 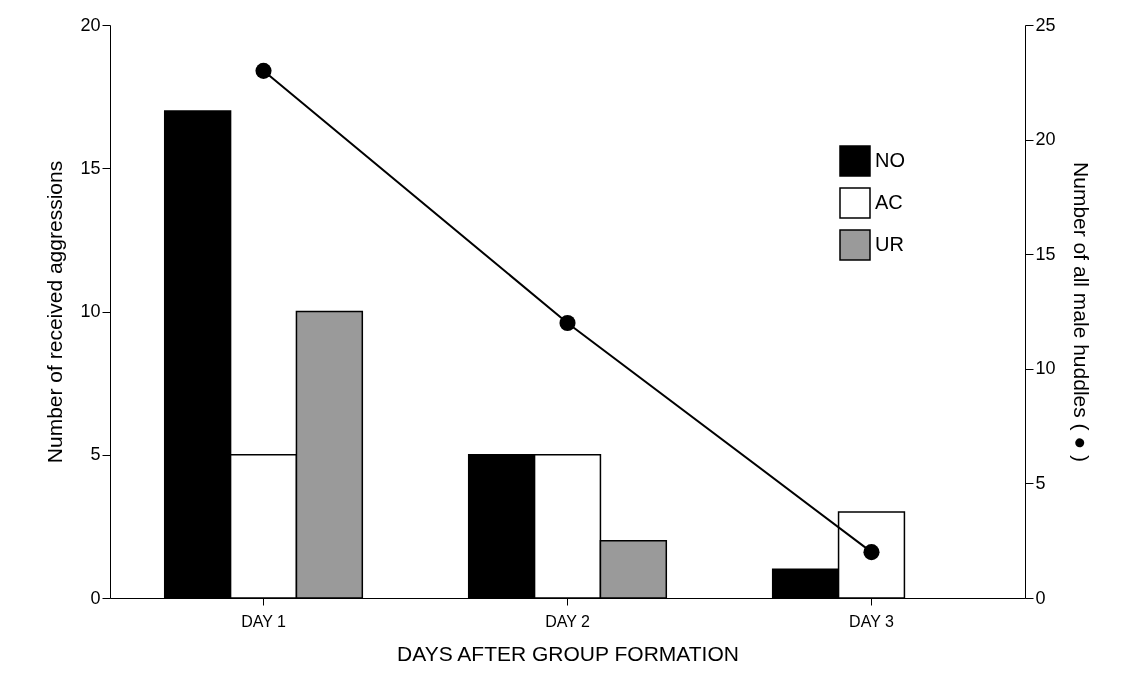 What do you see at coordinates (90, 311) in the screenshot?
I see `y-tick-label: 10` at bounding box center [90, 311].